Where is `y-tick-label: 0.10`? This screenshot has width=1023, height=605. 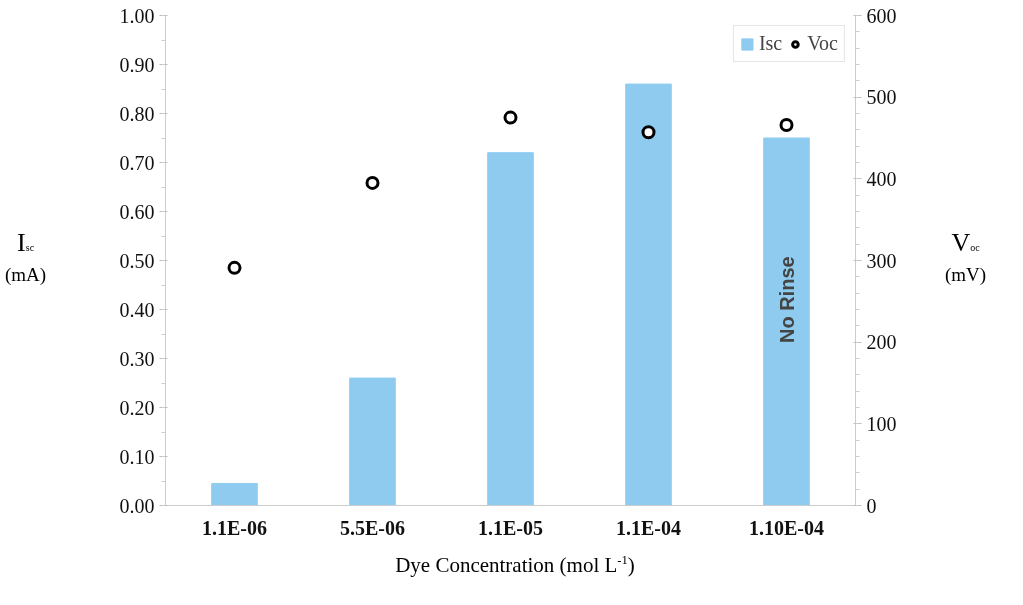 y-tick-label: 0.10 is located at coordinates (137, 456).